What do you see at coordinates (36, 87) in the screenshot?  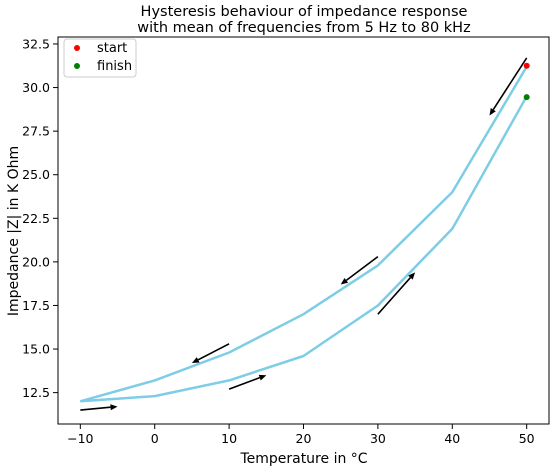 I see `y-tick-label: 30.0` at bounding box center [36, 87].